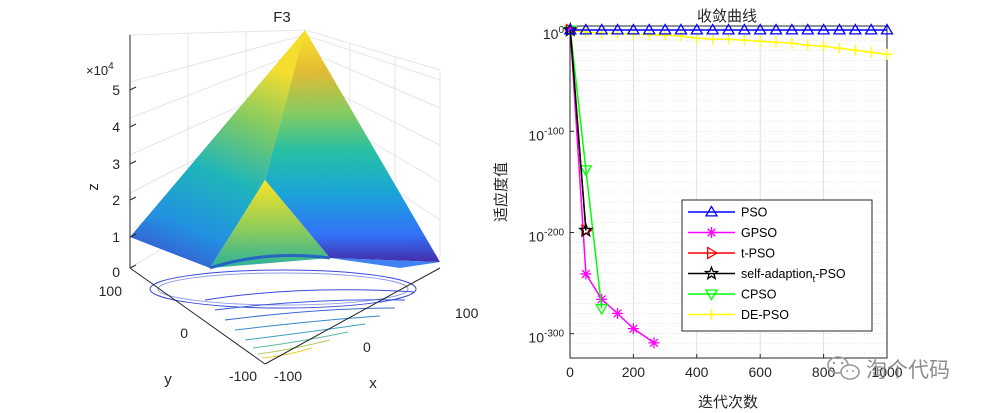 This screenshot has width=1000, height=413. I want to click on z-tick-label: 4, so click(116, 127).